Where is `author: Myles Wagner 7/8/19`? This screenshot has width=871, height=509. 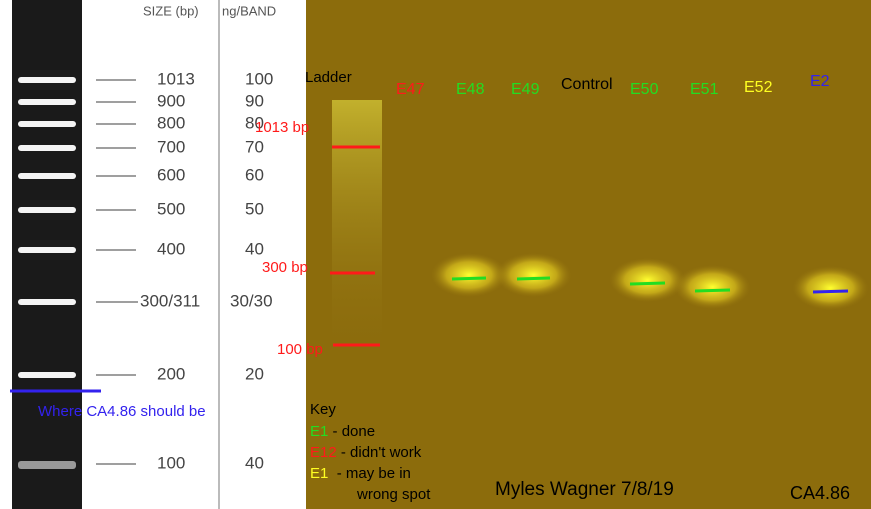 author: Myles Wagner 7/8/19 is located at coordinates (584, 489).